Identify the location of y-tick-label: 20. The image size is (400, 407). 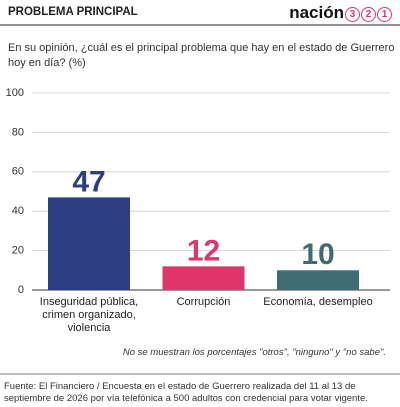
(18, 251).